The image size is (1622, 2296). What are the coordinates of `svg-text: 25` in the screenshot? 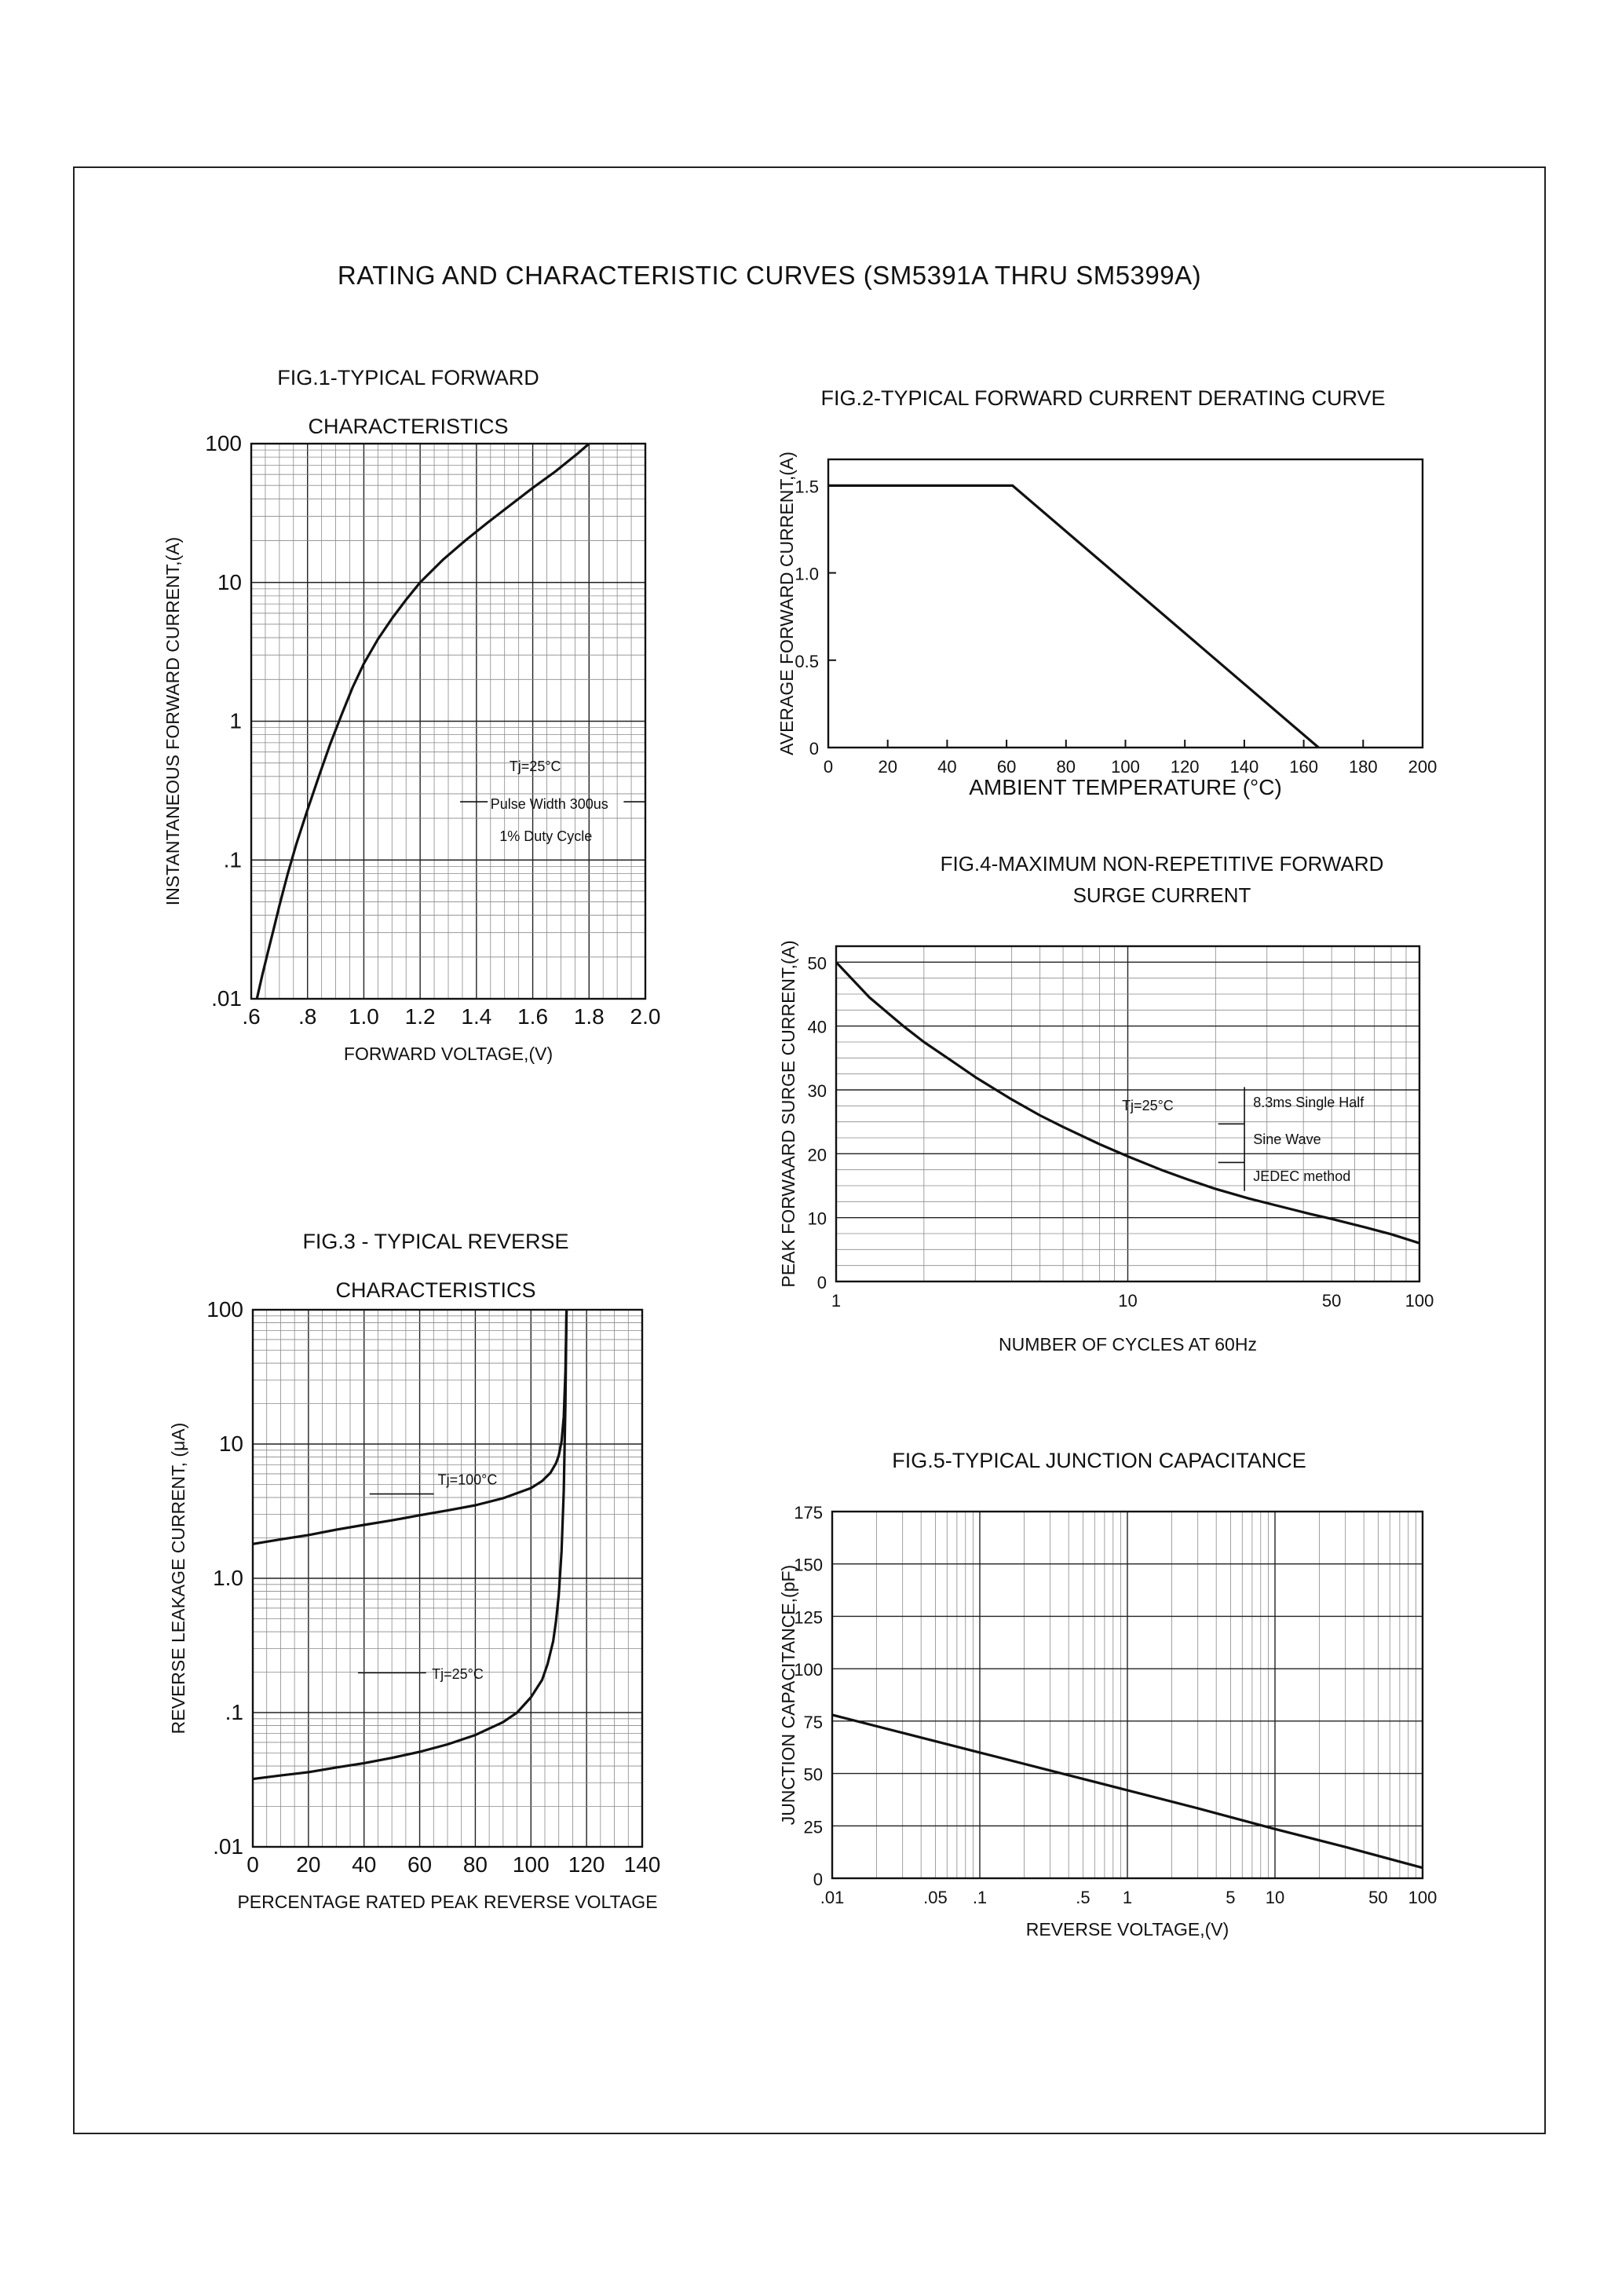 It's located at (813, 1827).